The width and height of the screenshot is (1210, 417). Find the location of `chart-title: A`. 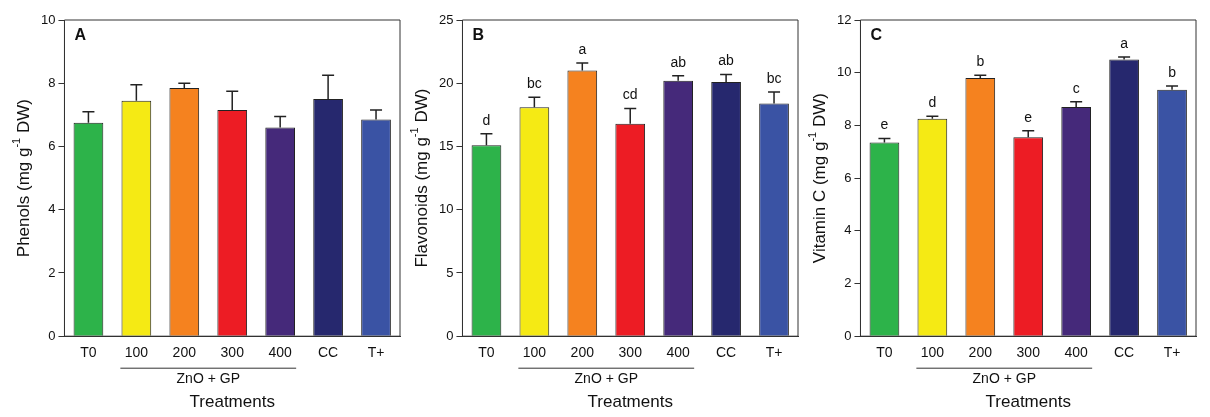

chart-title: A is located at coordinates (80, 35).